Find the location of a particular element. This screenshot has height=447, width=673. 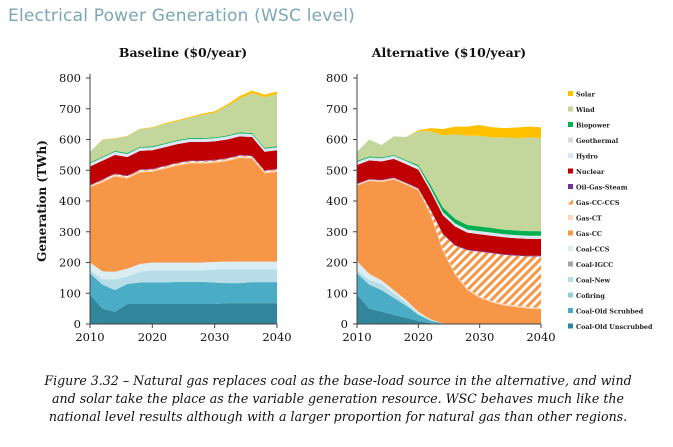

legend-label: Wind is located at coordinates (585, 110).